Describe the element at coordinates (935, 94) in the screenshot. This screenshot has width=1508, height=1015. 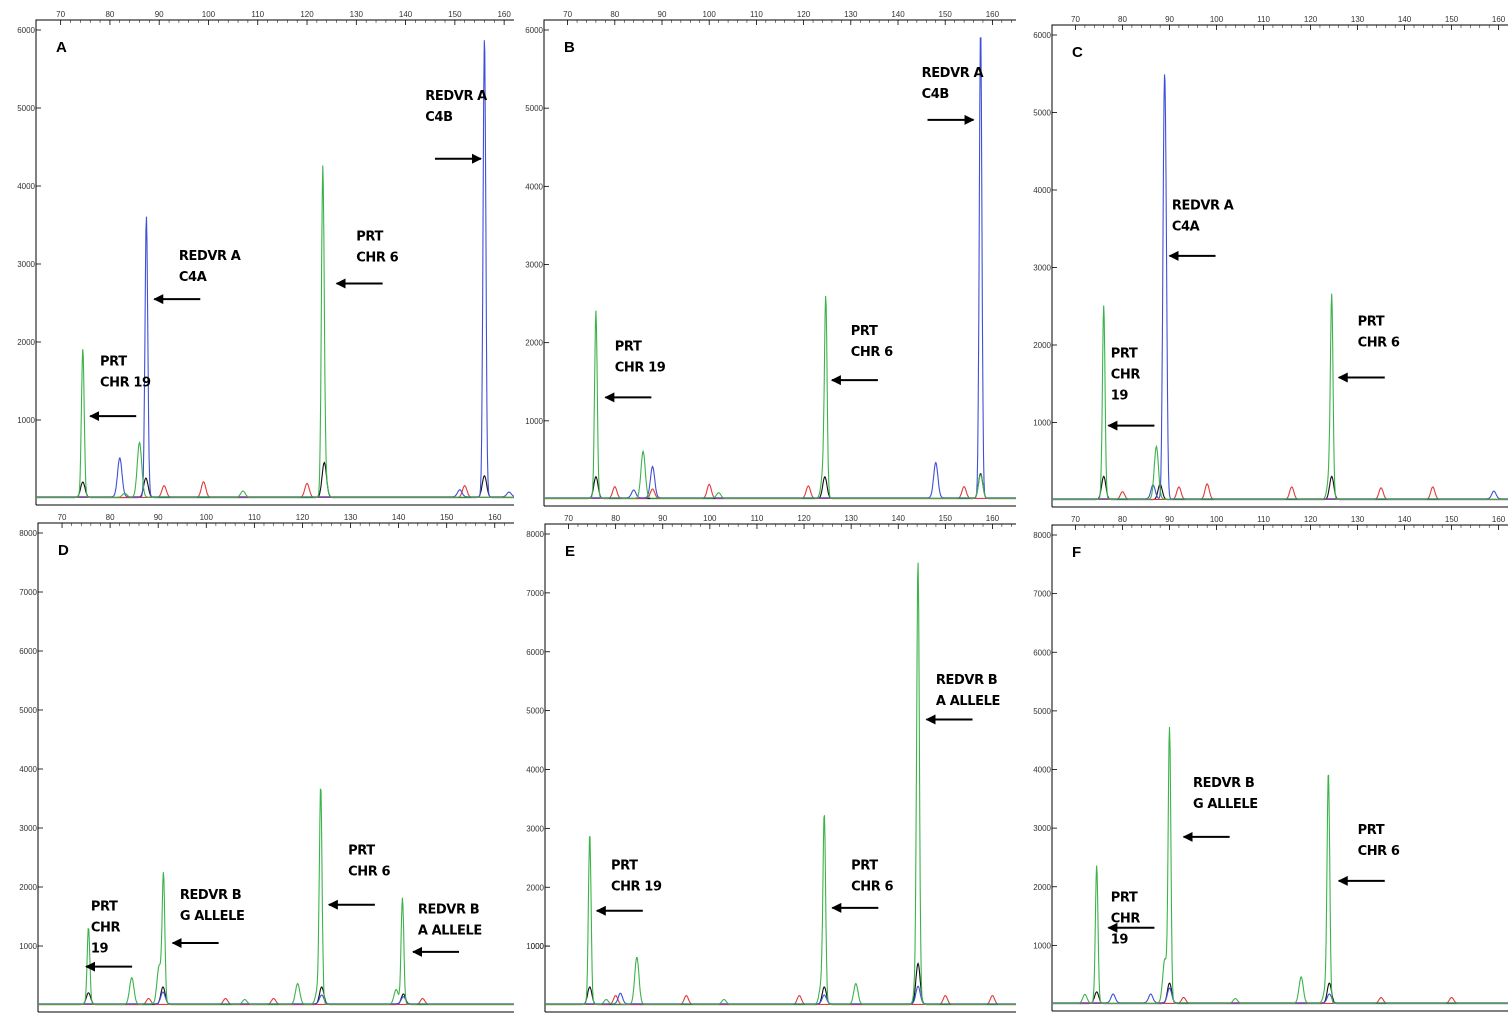
I see `annotation-label: C4B` at that location.